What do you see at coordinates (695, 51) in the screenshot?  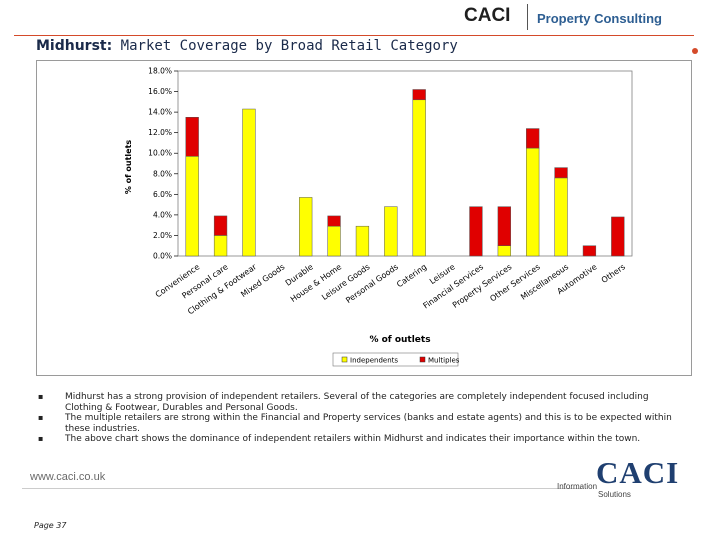 I see `header-rule-dot` at bounding box center [695, 51].